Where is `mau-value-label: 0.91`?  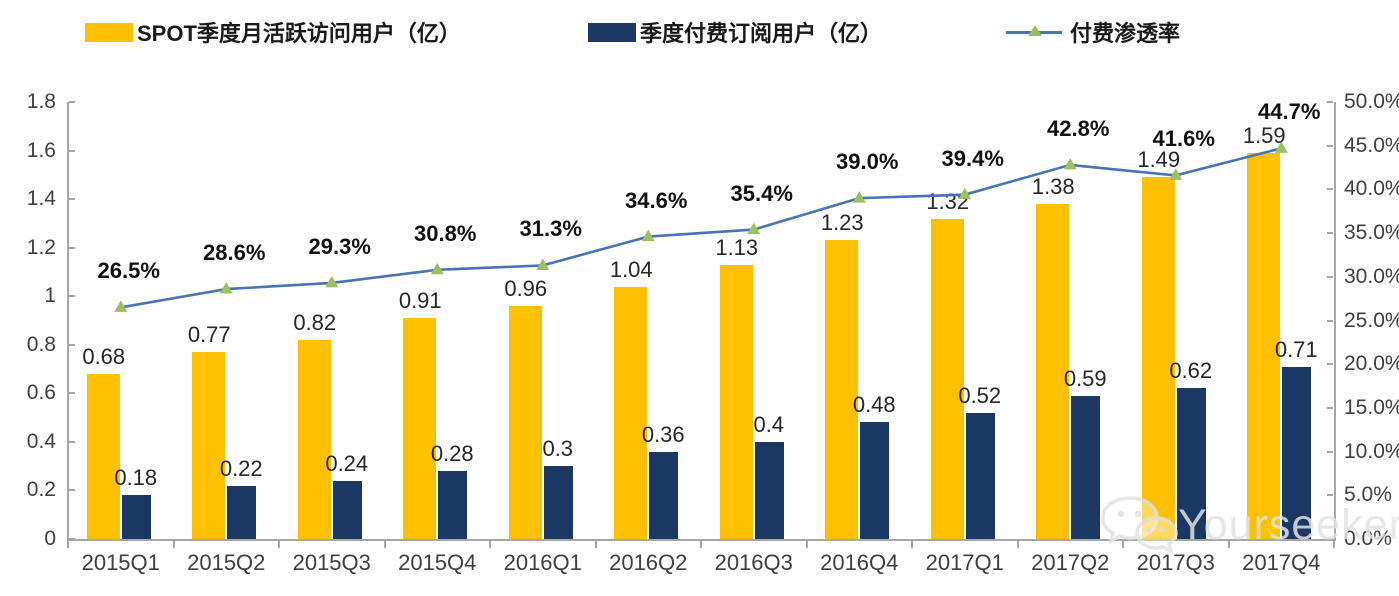
mau-value-label: 0.91 is located at coordinates (420, 301).